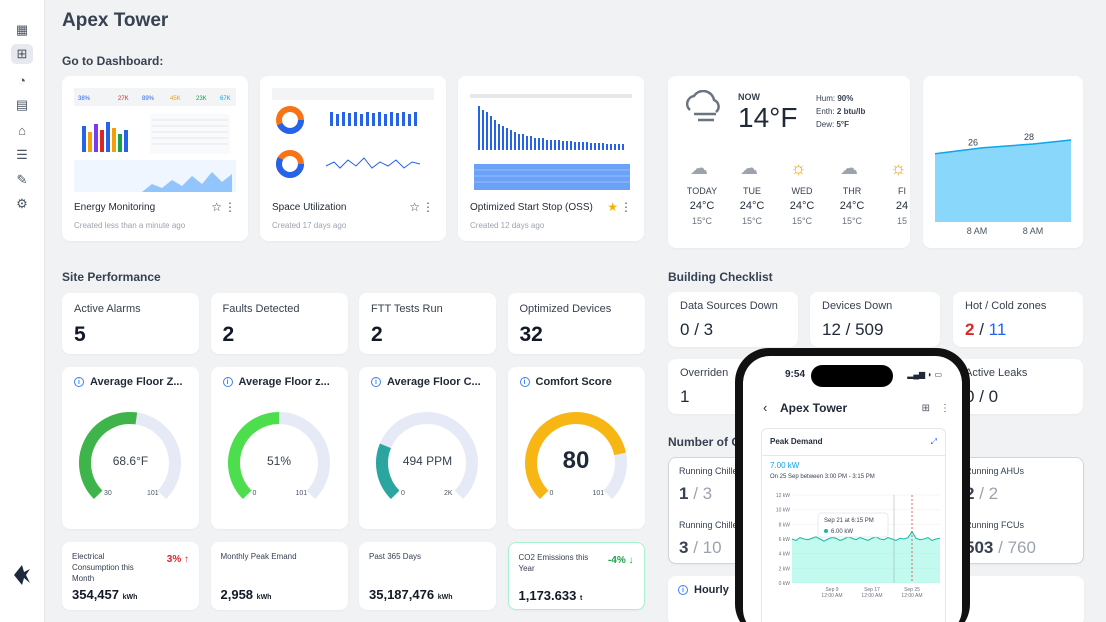 The height and width of the screenshot is (622, 1106). What do you see at coordinates (849, 168) in the screenshot?
I see `fog-cloud-icon: ☁` at bounding box center [849, 168].